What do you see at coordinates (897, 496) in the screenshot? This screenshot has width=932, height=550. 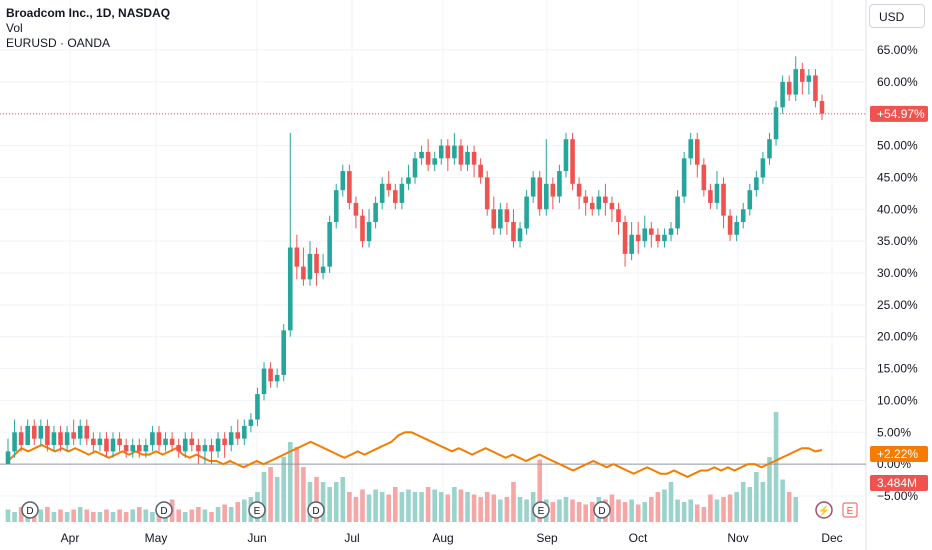 I see `y-tick-label: −5.00%` at bounding box center [897, 496].